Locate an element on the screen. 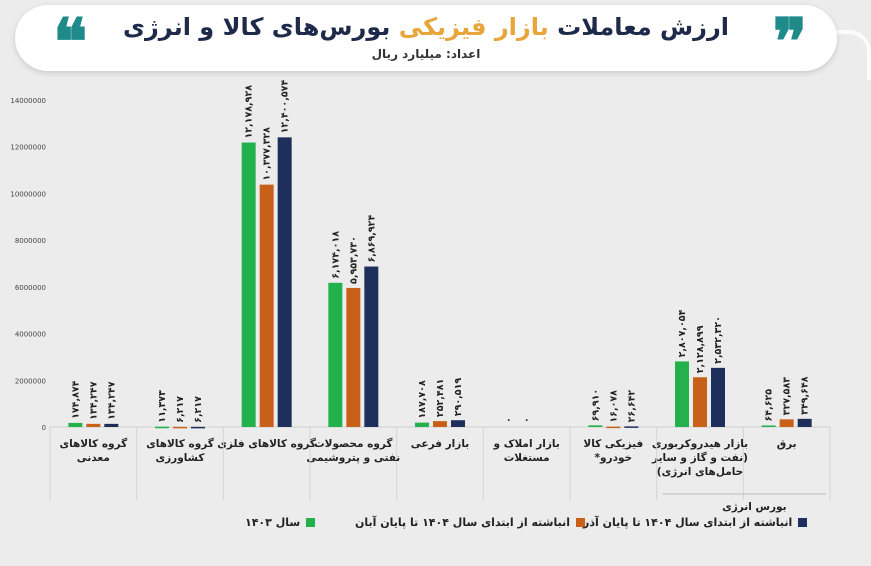 Image resolution: width=871 pixels, height=566 pixels. data-label: ۲۹۰,۵۱۹ is located at coordinates (458, 397).